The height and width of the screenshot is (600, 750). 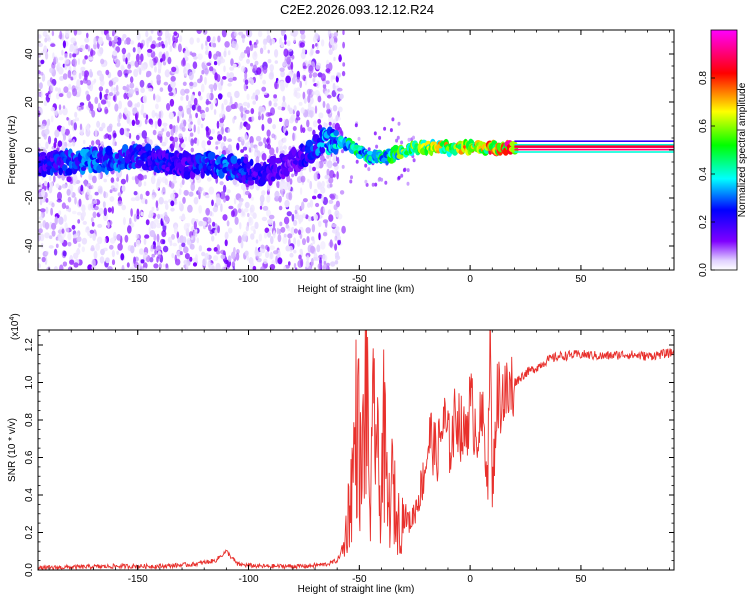 What do you see at coordinates (29, 54) in the screenshot?
I see `y-tick-label: 40` at bounding box center [29, 54].